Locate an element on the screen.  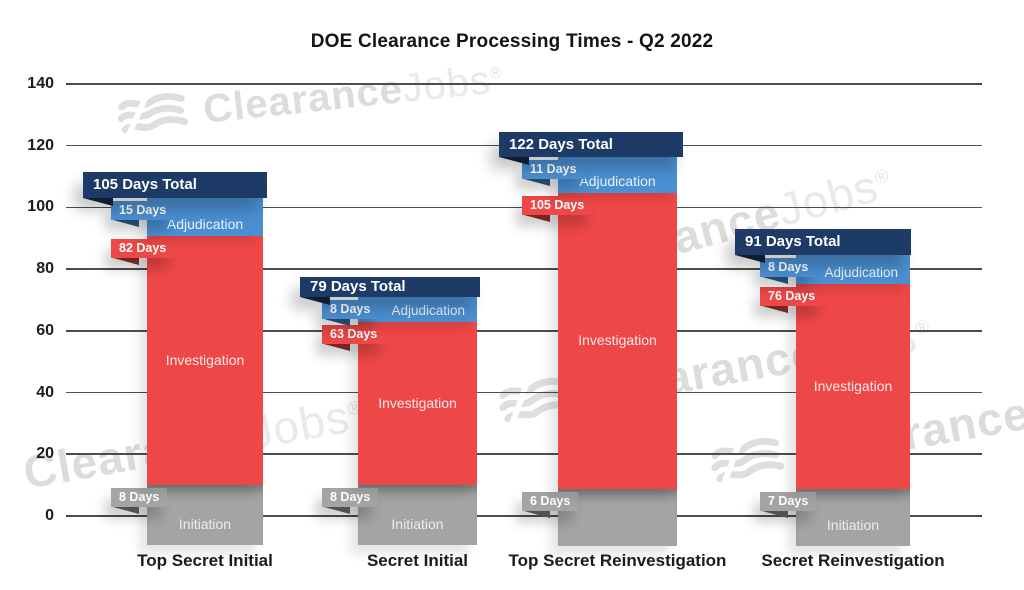
segment-days-tab: 63 Days is located at coordinates (354, 334).